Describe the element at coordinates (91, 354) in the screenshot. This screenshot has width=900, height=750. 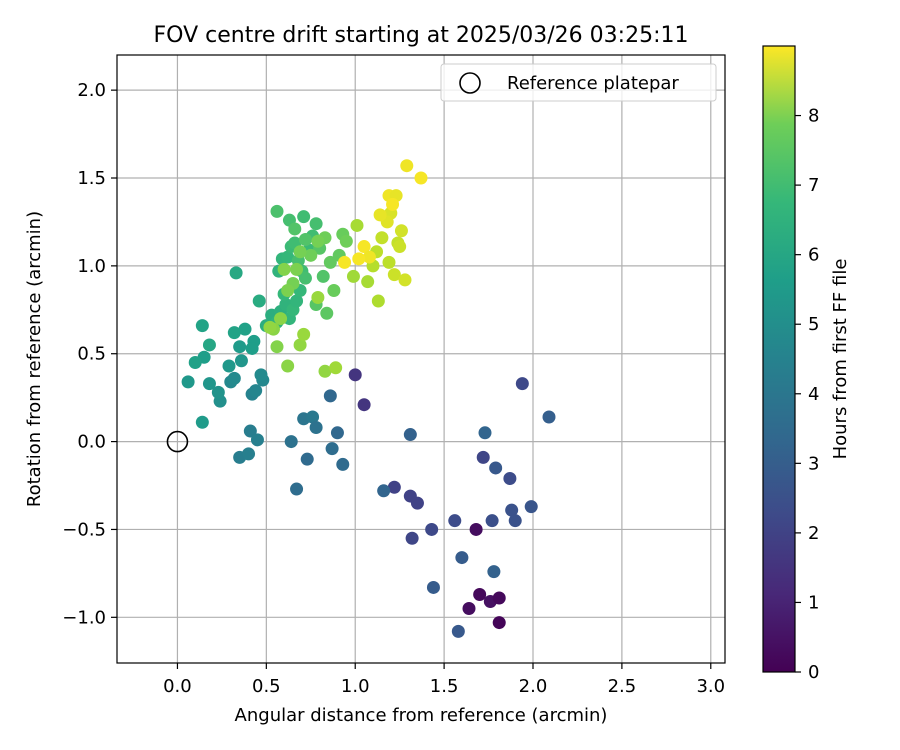
I see `y-tick-label: 0.5` at that location.